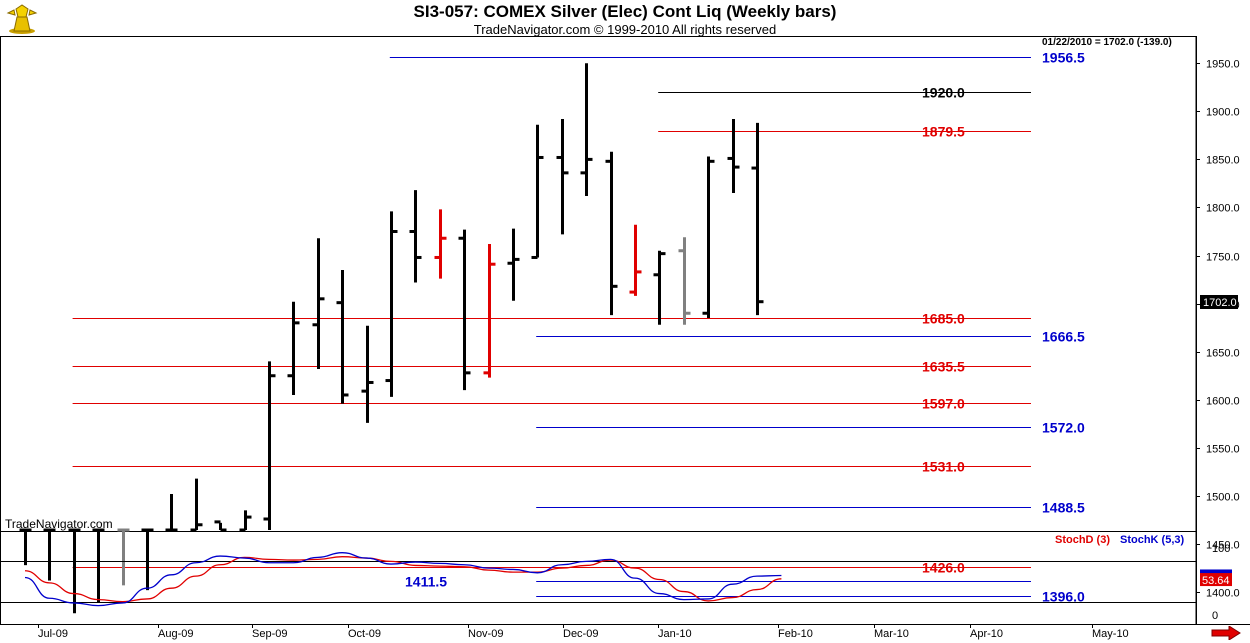 The width and height of the screenshot is (1250, 643). Describe the element at coordinates (1223, 161) in the screenshot. I see `price-tick-label: 1850.0` at that location.